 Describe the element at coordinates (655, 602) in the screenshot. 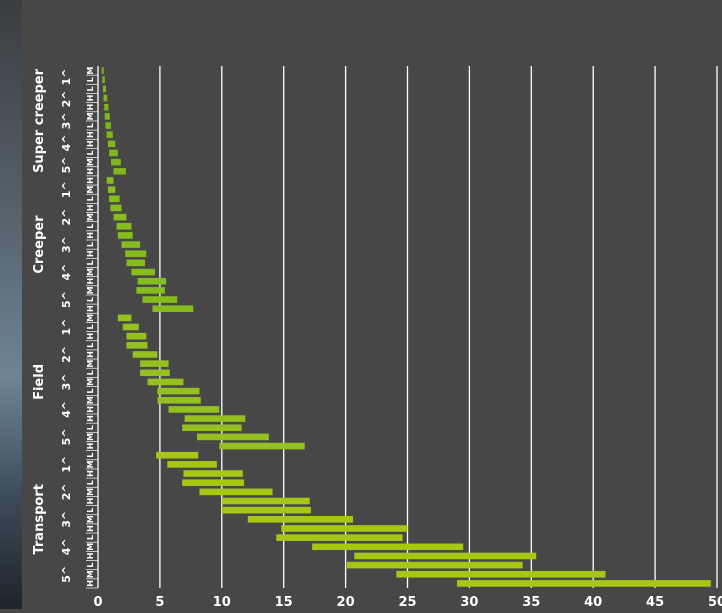

I see `x-tick-label: 45` at that location.